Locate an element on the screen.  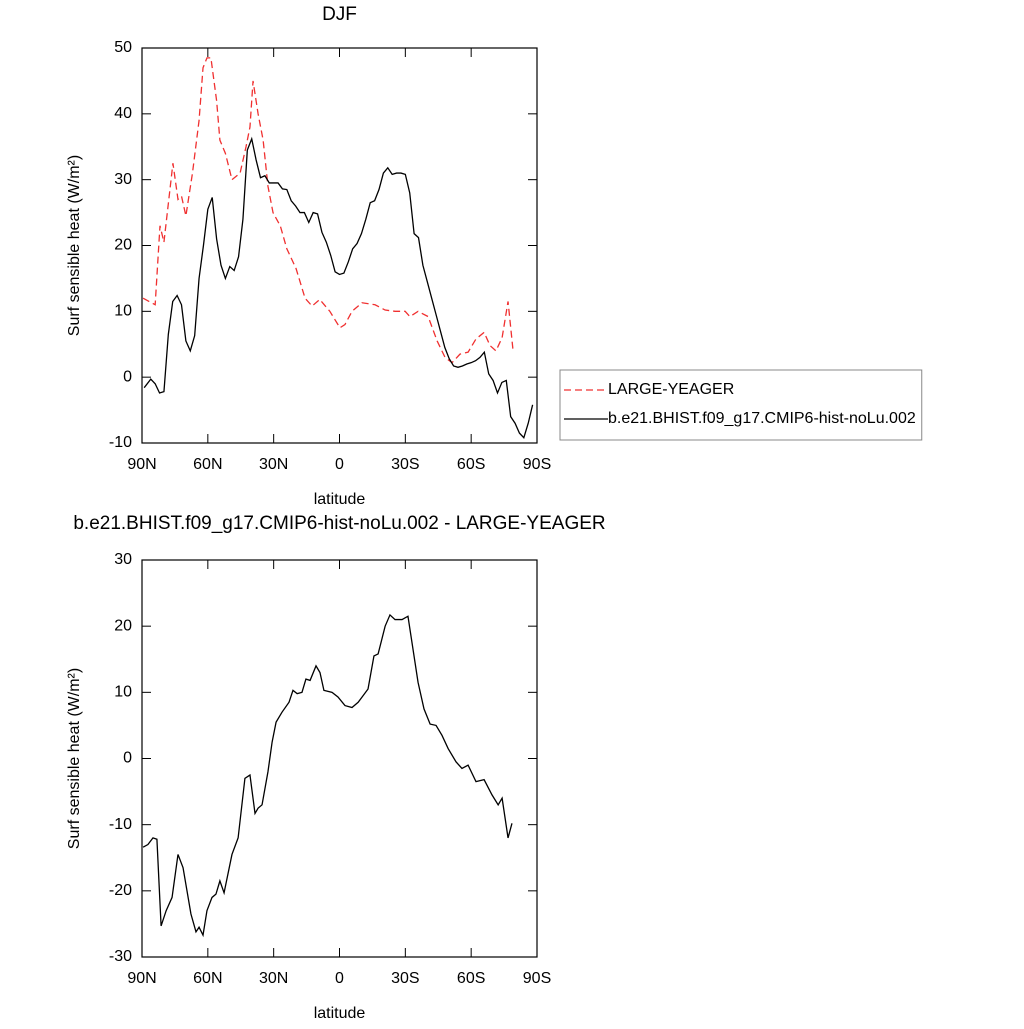
legend-box is located at coordinates (741, 405).